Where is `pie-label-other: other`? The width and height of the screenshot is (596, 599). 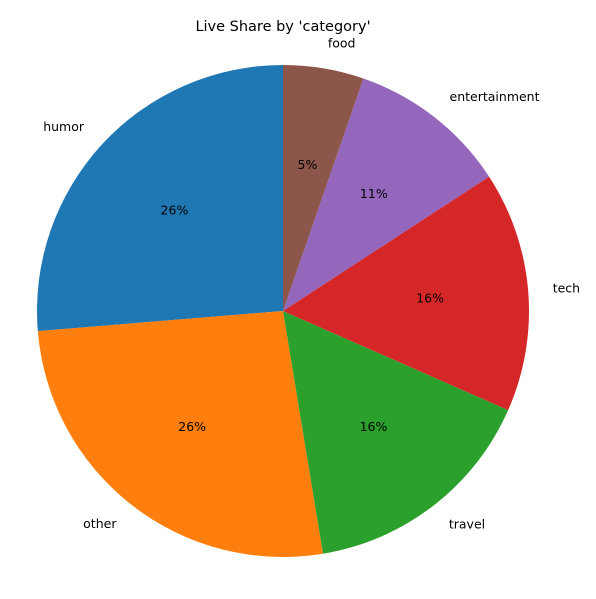
pie-label-other: other is located at coordinates (100, 523).